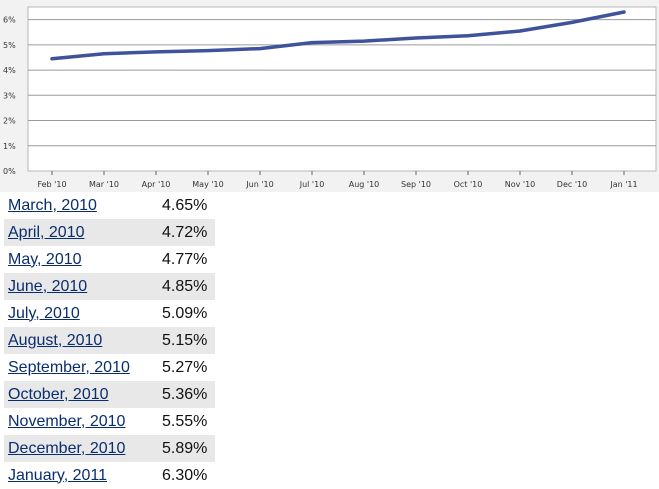 The height and width of the screenshot is (489, 659). I want to click on x-tick-label: Aug '10, so click(364, 184).